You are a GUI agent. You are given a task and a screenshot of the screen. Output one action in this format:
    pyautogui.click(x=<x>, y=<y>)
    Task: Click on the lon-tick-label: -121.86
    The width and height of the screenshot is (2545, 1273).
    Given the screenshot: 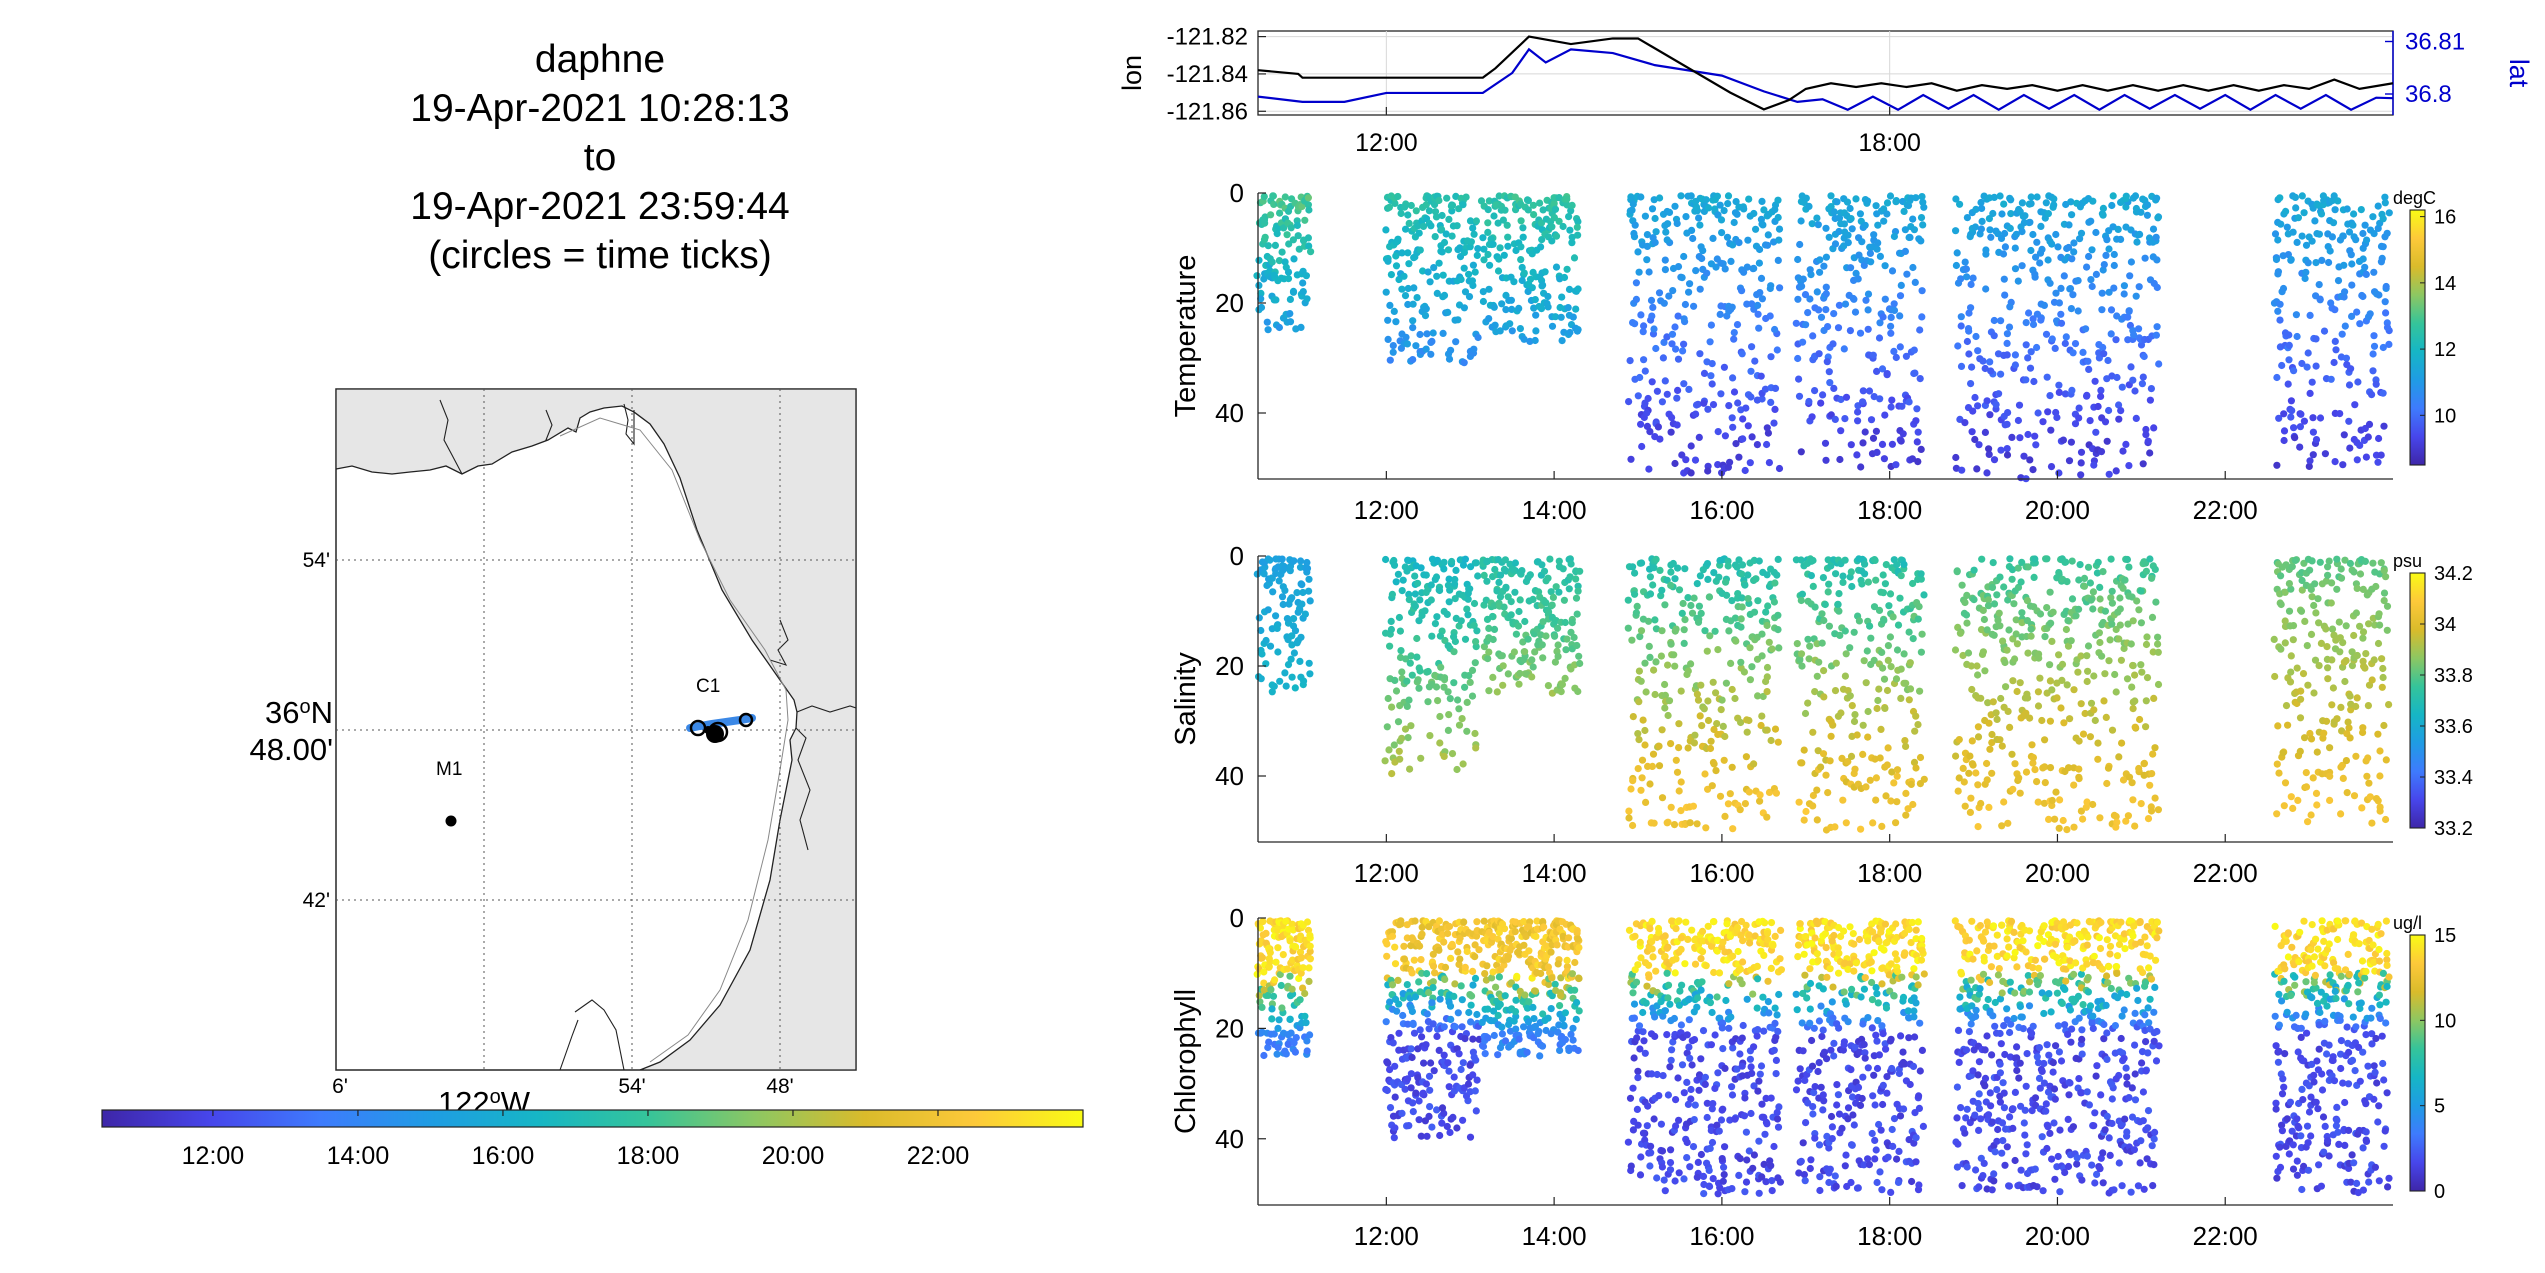 What is the action you would take?
    pyautogui.click(x=1207, y=111)
    